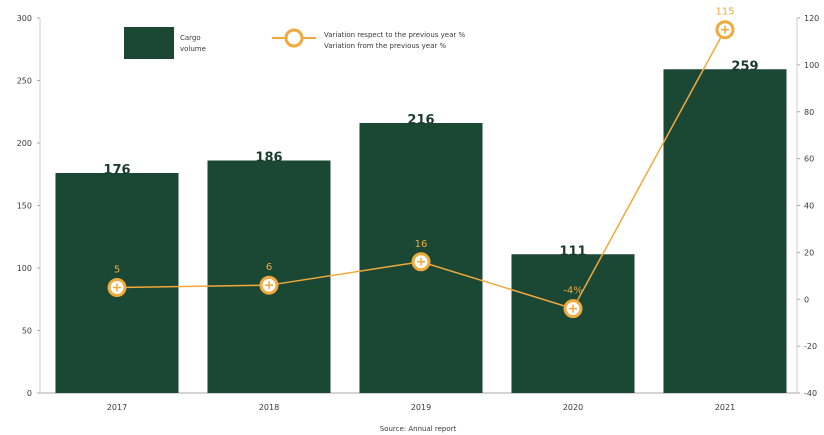  Describe the element at coordinates (24, 143) in the screenshot. I see `y-tick-label: 200` at that location.